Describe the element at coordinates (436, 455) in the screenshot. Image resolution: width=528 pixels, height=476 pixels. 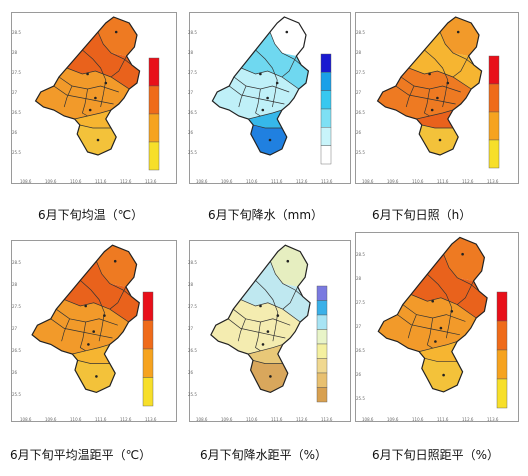
I see `panel-caption: 6月下旬日照距平（%）` at that location.